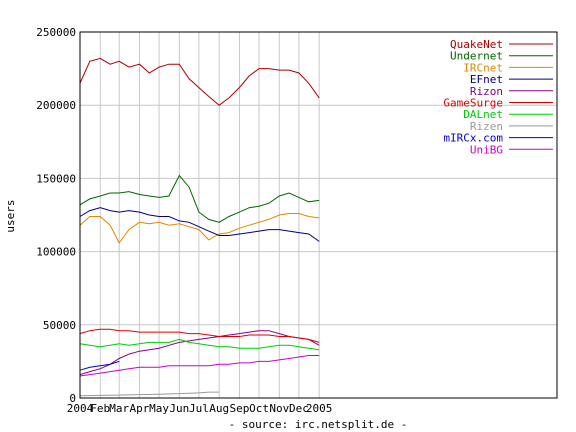 The width and height of the screenshot is (576, 432). Describe the element at coordinates (56, 105) in the screenshot. I see `y-tick-label: 200000` at that location.